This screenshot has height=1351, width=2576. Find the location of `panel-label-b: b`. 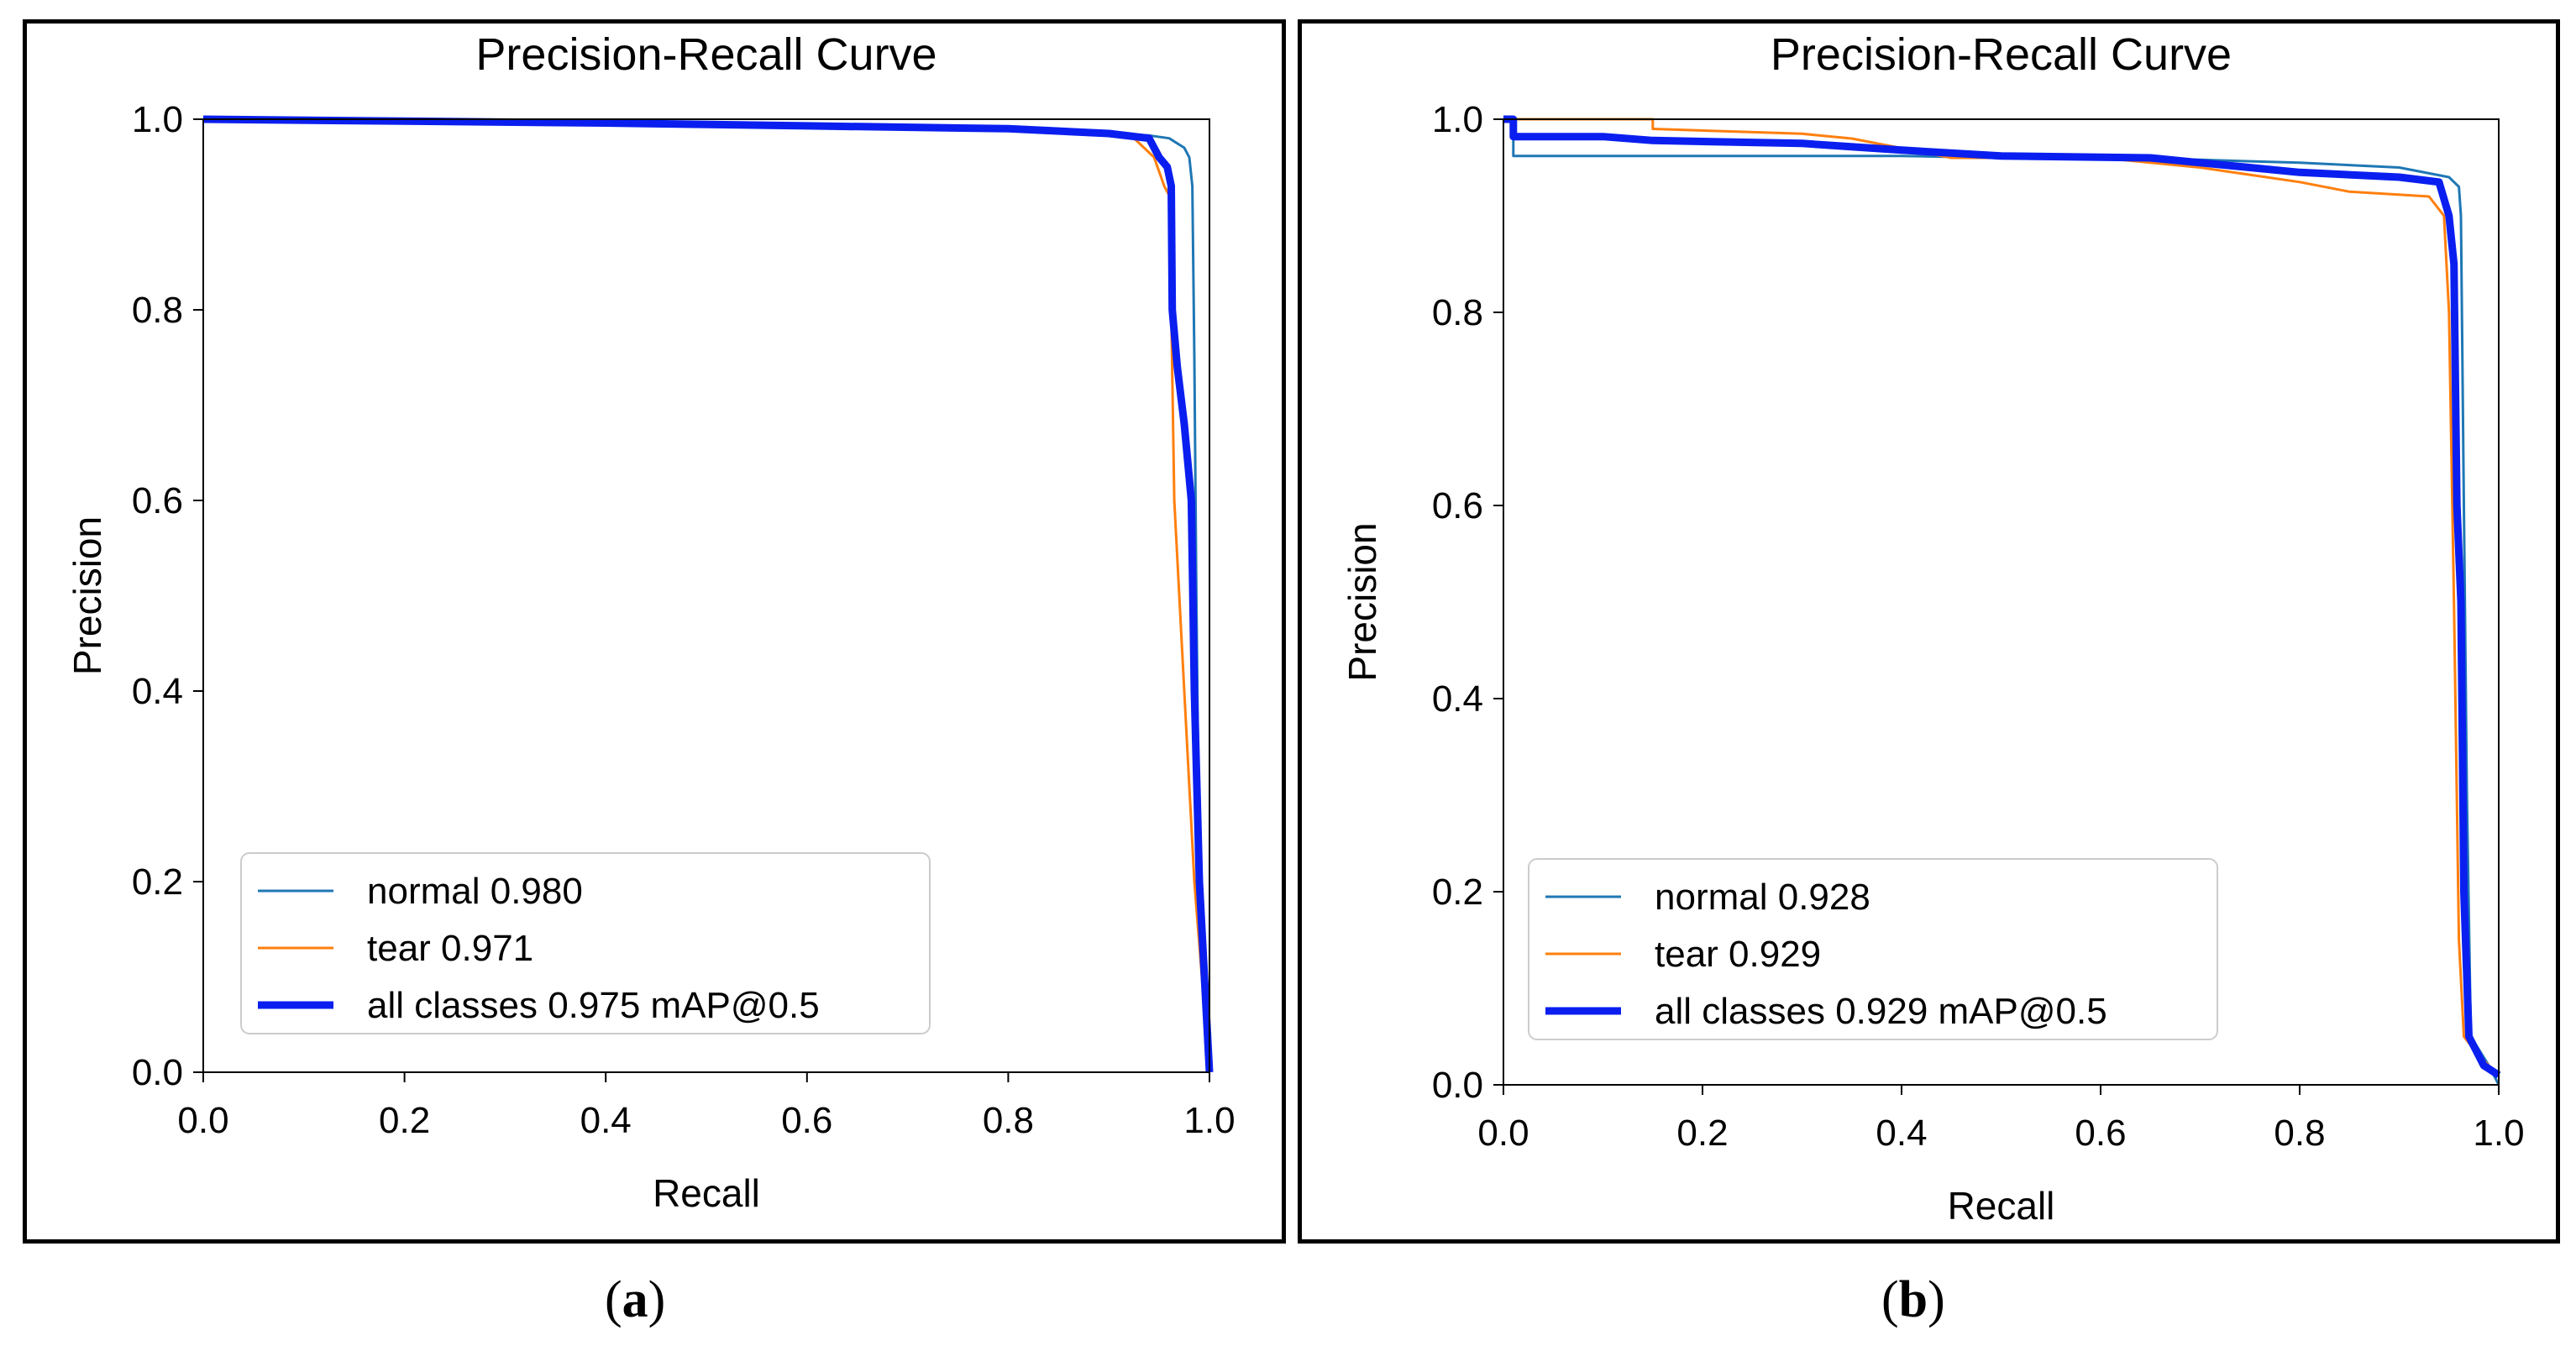

panel-label-b: b is located at coordinates (1913, 1299).